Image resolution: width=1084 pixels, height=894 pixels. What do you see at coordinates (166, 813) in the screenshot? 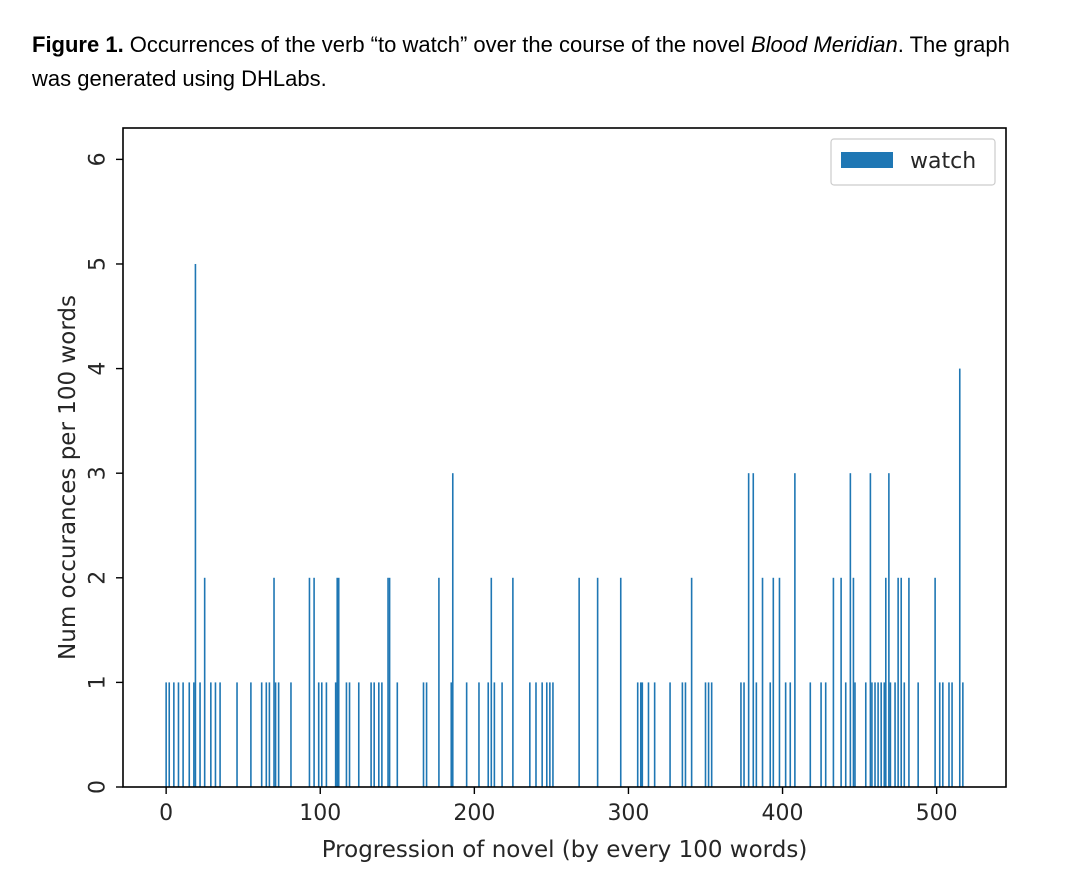
I see `x-tick-label: 0` at bounding box center [166, 813].